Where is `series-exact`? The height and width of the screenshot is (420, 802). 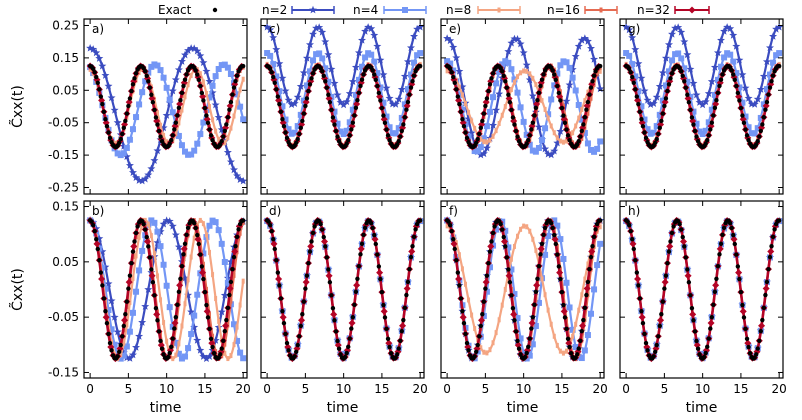
series-exact is located at coordinates (523, 289).